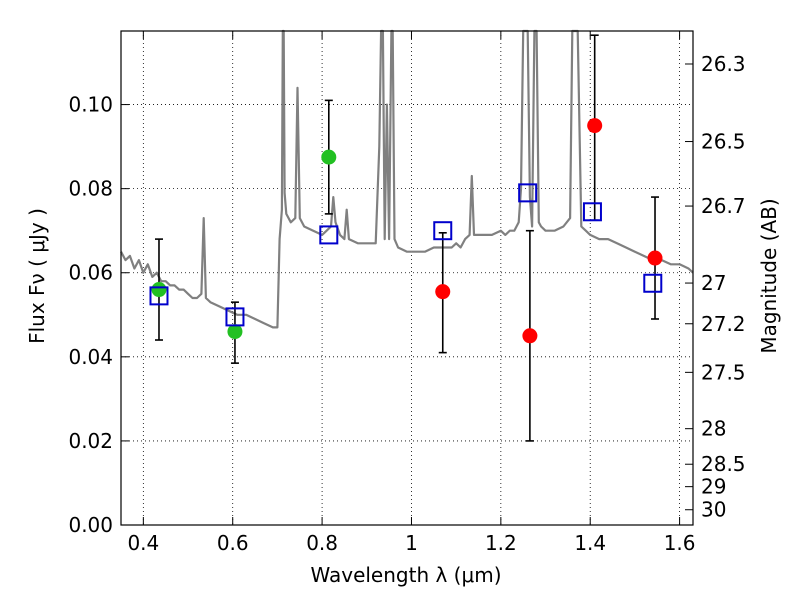  What do you see at coordinates (90, 273) in the screenshot?
I see `y-tick-label: 0.06` at bounding box center [90, 273].